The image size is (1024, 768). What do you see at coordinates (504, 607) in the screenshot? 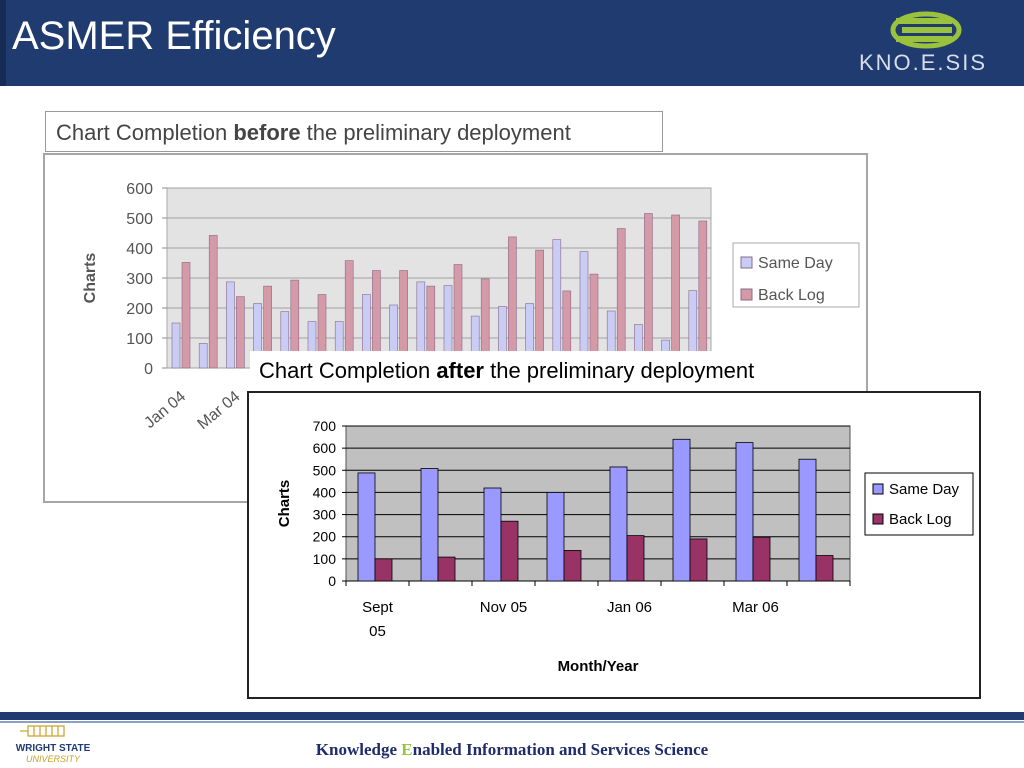
I see `x-tick-label: Nov 05` at bounding box center [504, 607].